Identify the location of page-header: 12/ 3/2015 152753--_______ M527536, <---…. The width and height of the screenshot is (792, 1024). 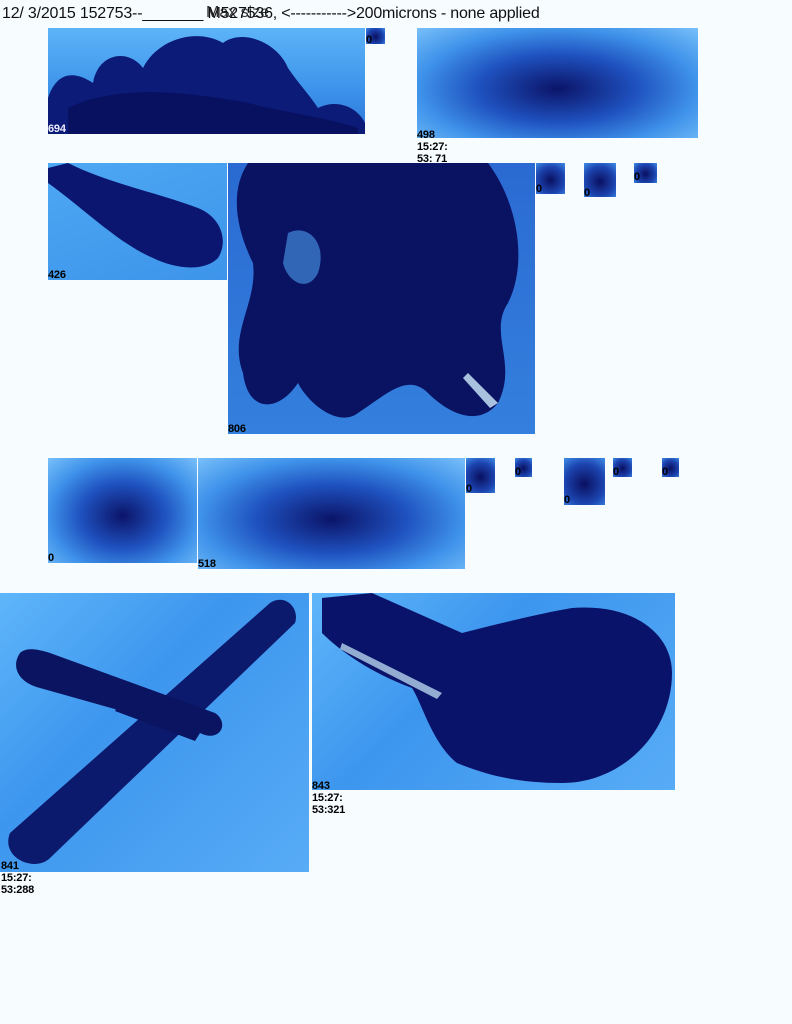
(271, 13).